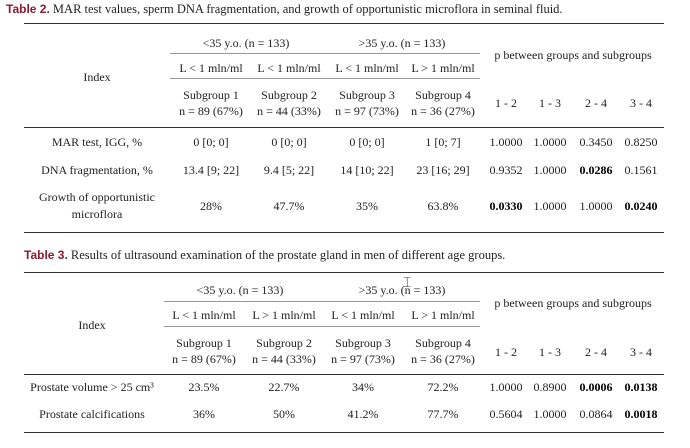  What do you see at coordinates (211, 95) in the screenshot?
I see `table2-sub1-name: Subgroup 1` at bounding box center [211, 95].